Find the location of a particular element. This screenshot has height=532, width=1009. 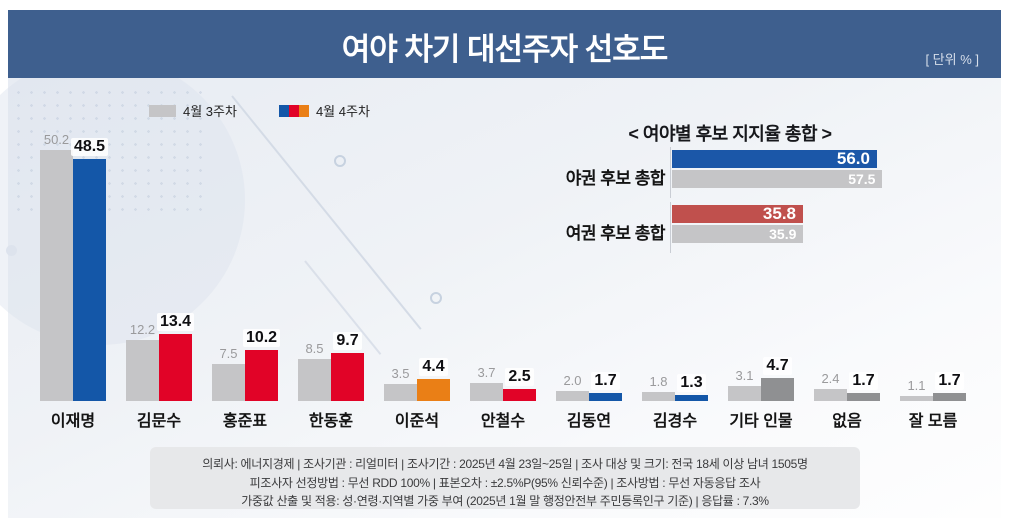

summary-bar-opposition-previous: 57.5 is located at coordinates (777, 179).